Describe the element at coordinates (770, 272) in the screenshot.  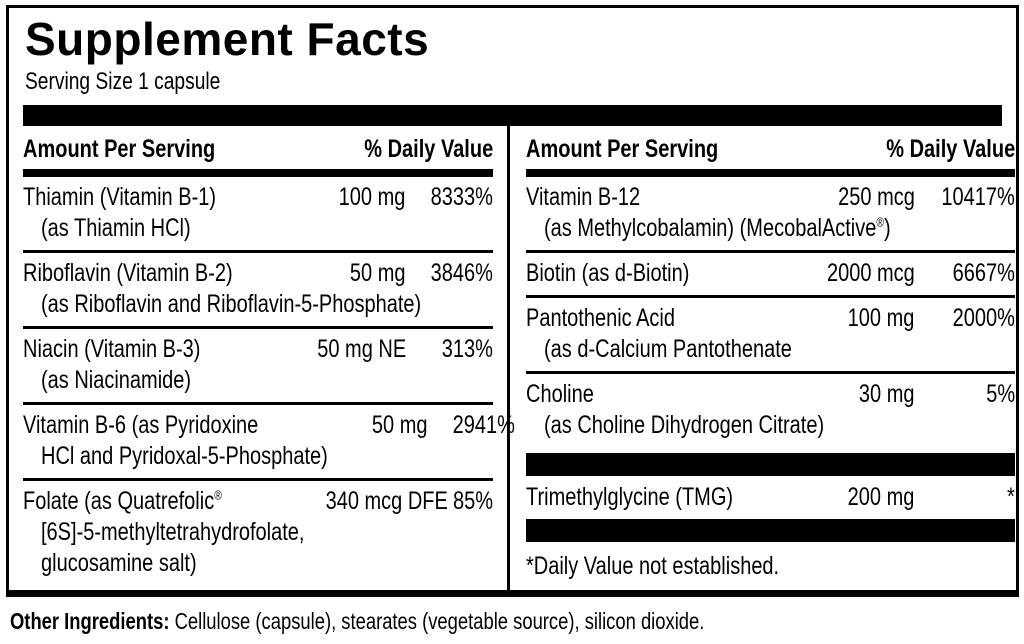
I see `table-row-biotin: Biotin (as d-Biotin) 2000 mcg 6667%` at that location.